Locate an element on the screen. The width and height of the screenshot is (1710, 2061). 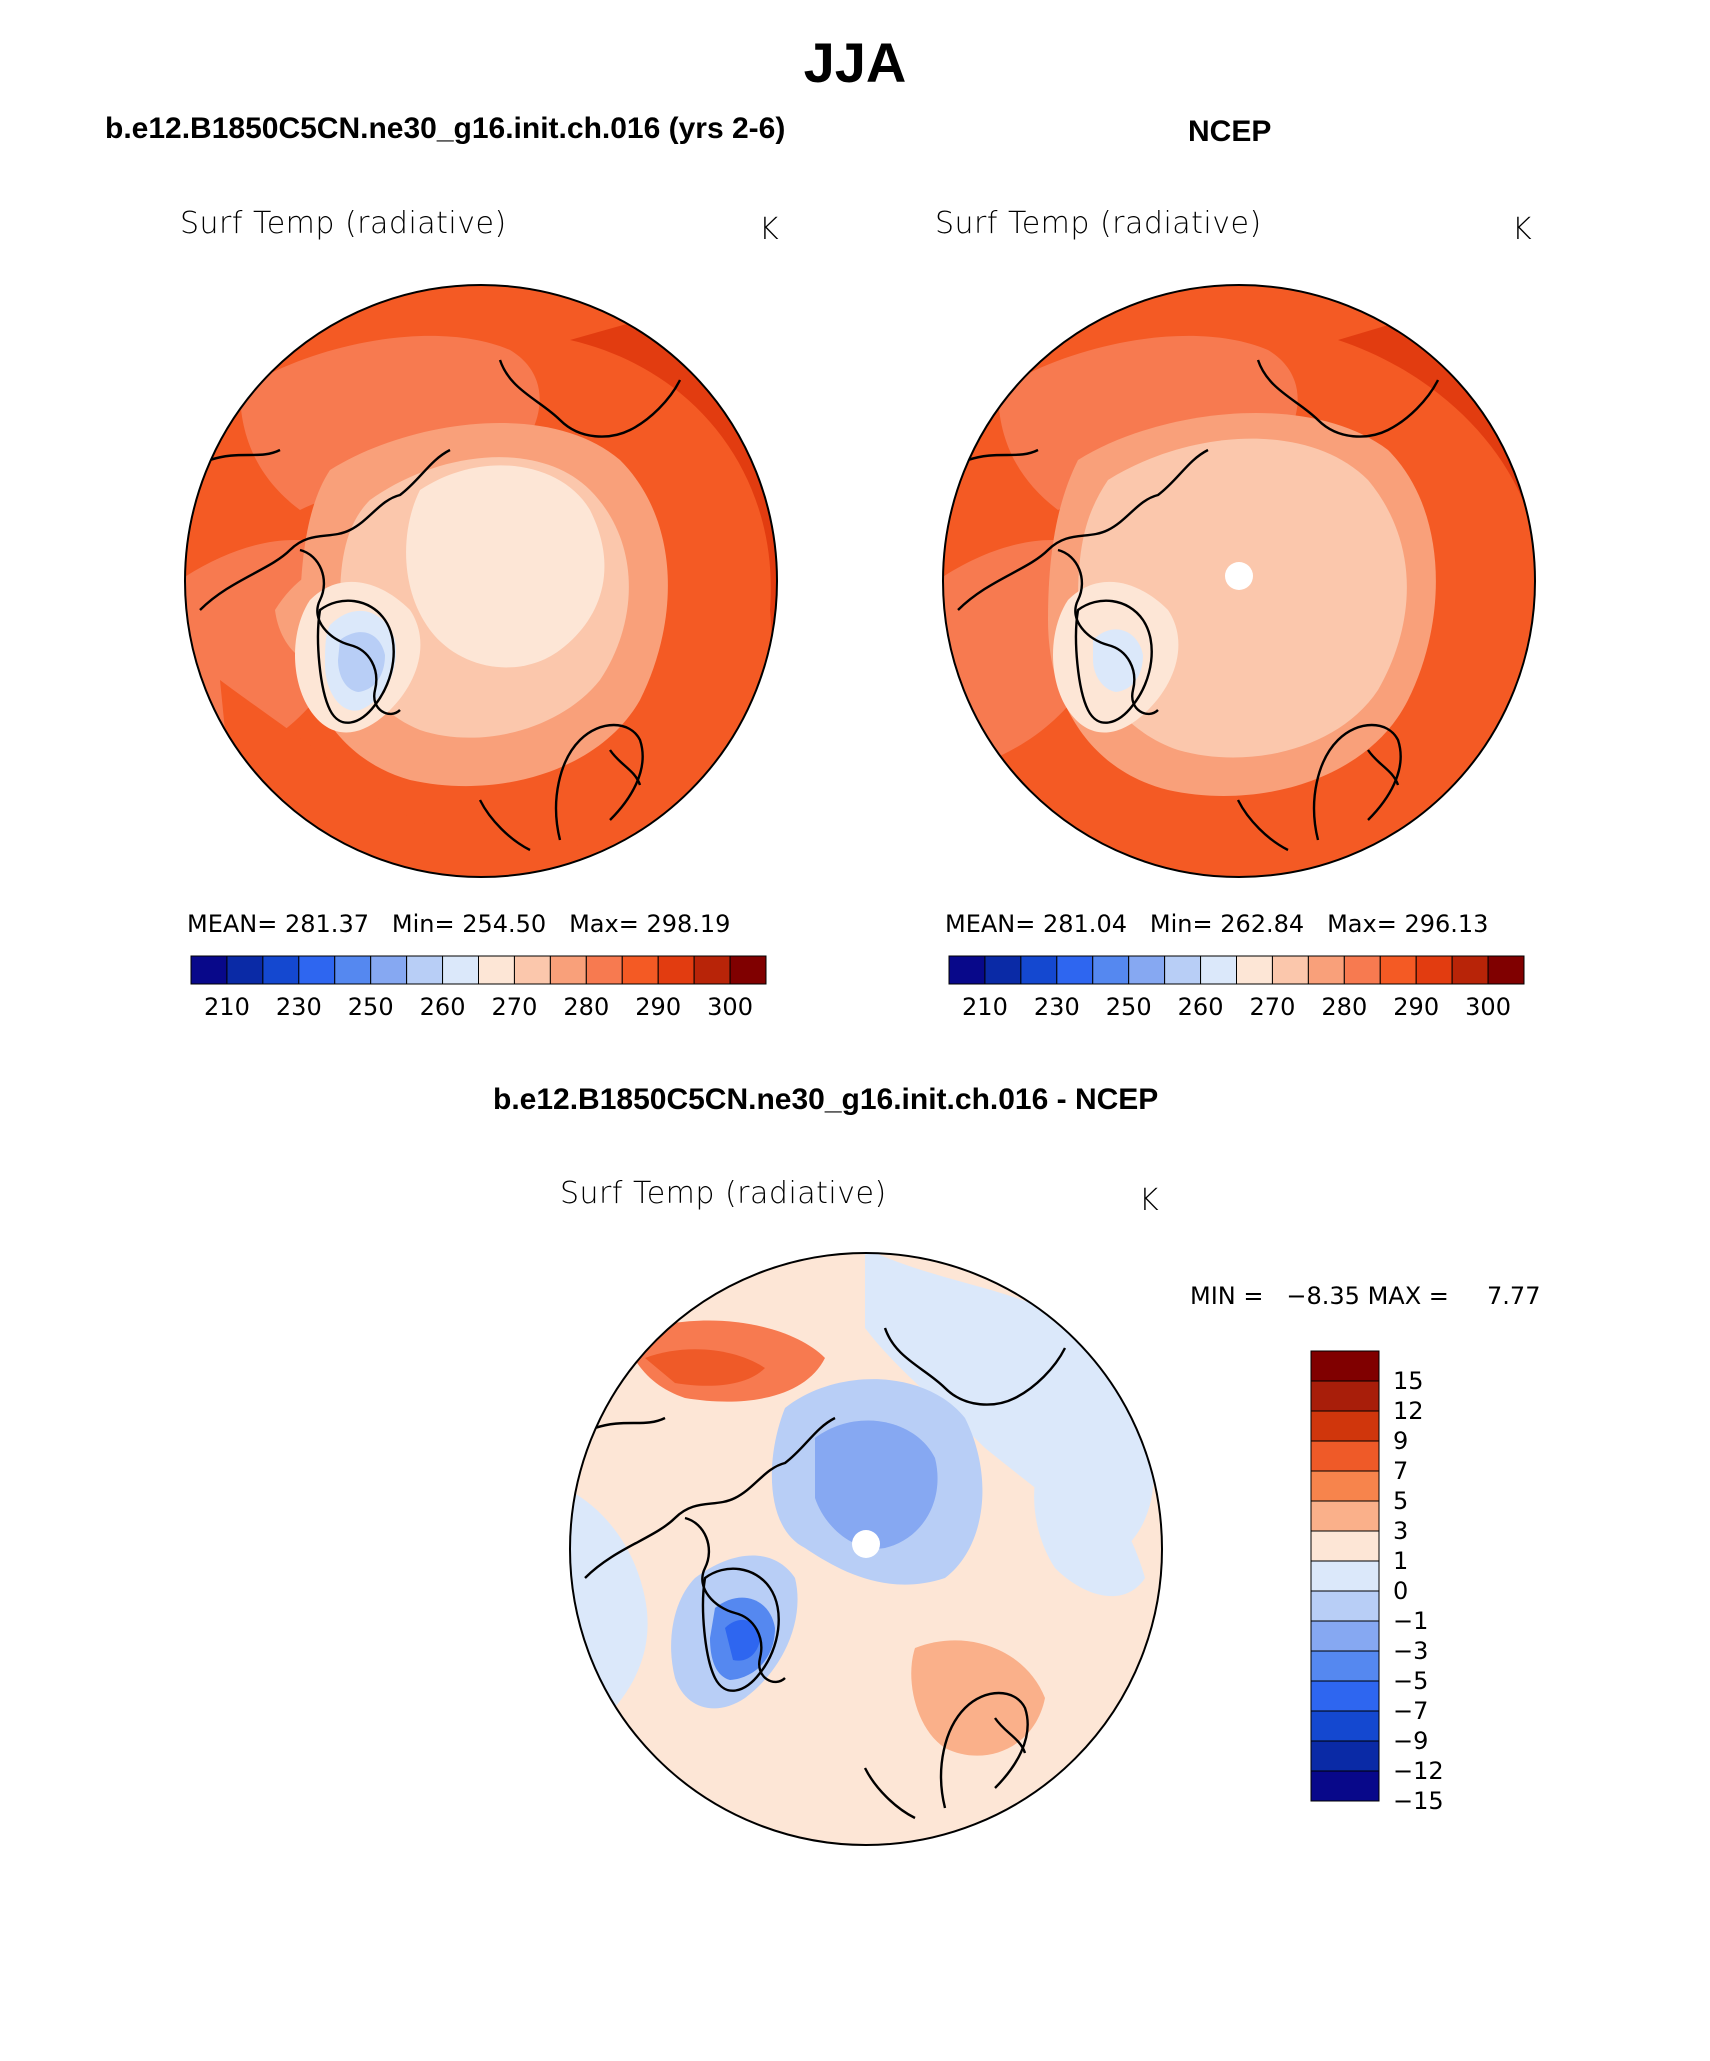
main-title: JJA is located at coordinates (855, 62).